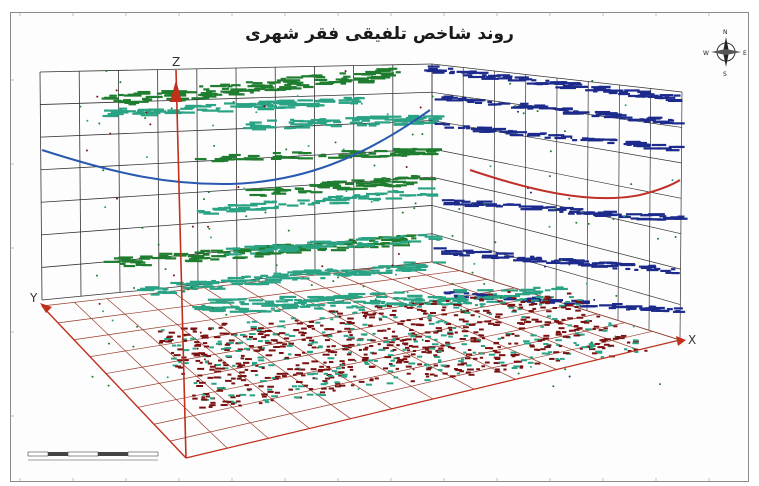 This screenshot has width=759, height=486. What do you see at coordinates (236, 68) in the screenshot?
I see `grid-line` at bounding box center [236, 68].